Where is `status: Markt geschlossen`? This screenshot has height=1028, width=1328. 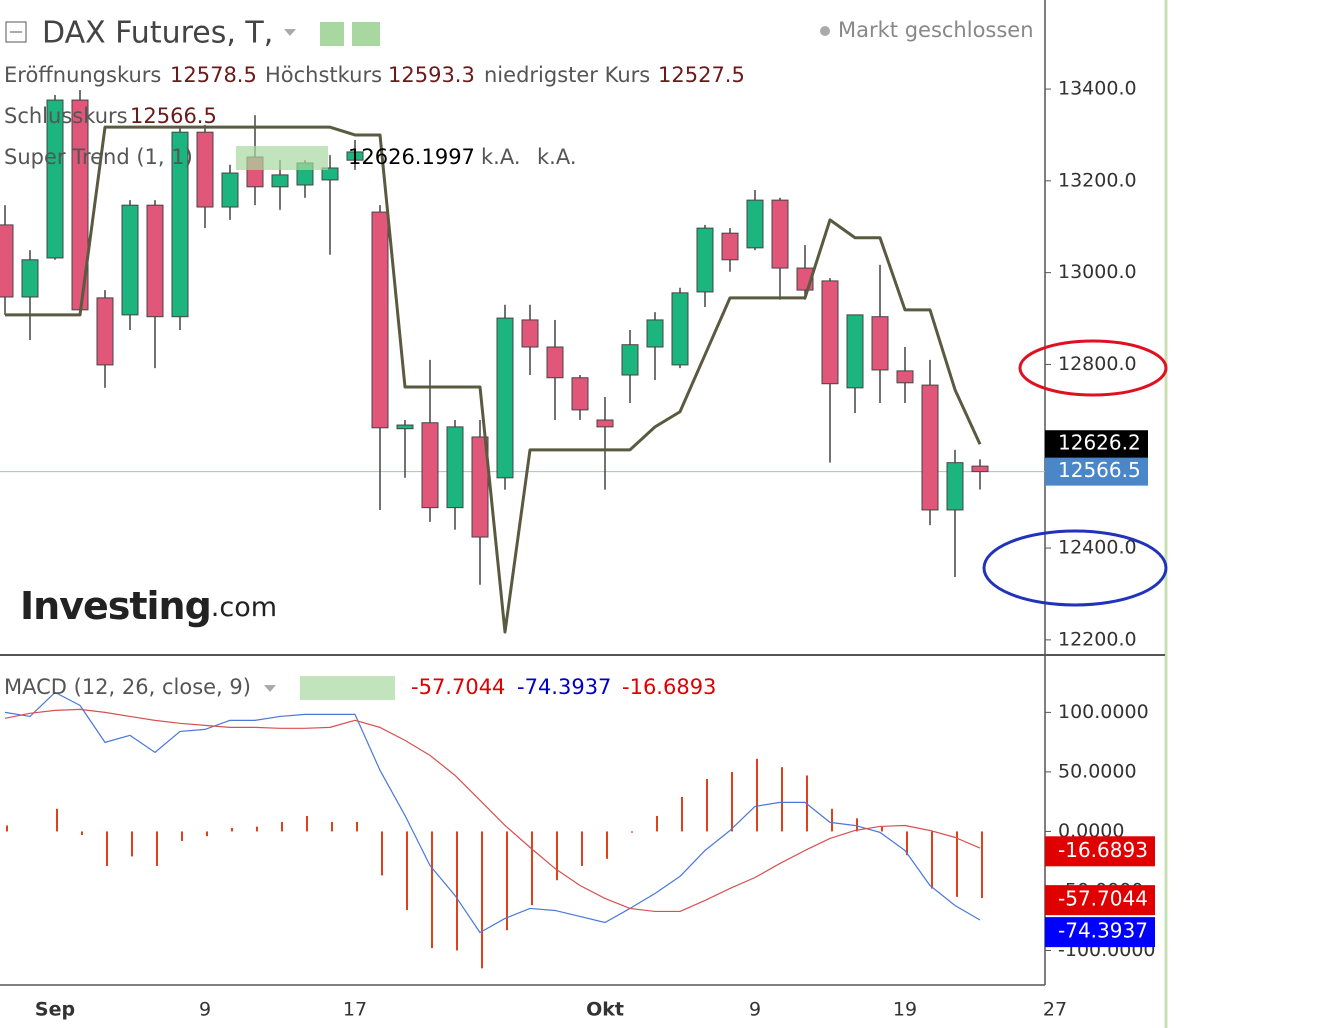 status: Markt geschlossen is located at coordinates (936, 30).